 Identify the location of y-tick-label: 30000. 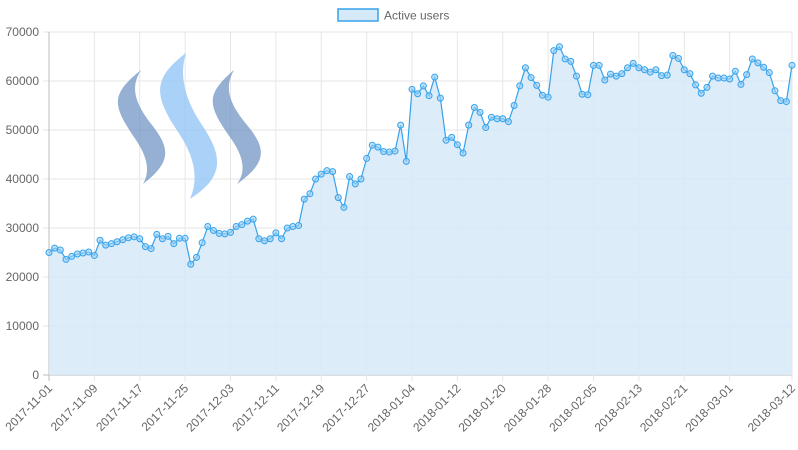
(23, 228).